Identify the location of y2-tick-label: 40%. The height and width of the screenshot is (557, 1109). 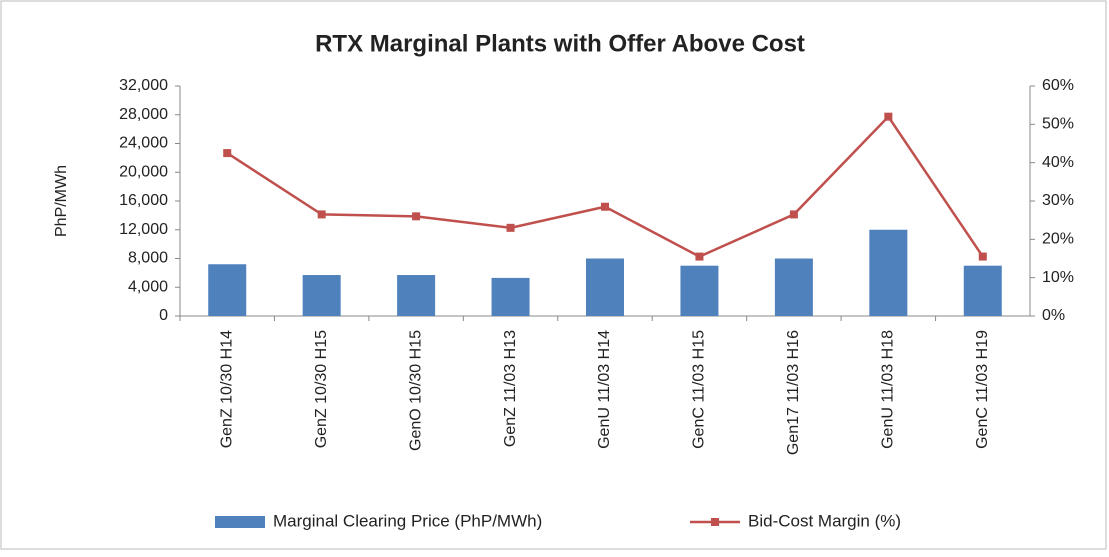
(1058, 162).